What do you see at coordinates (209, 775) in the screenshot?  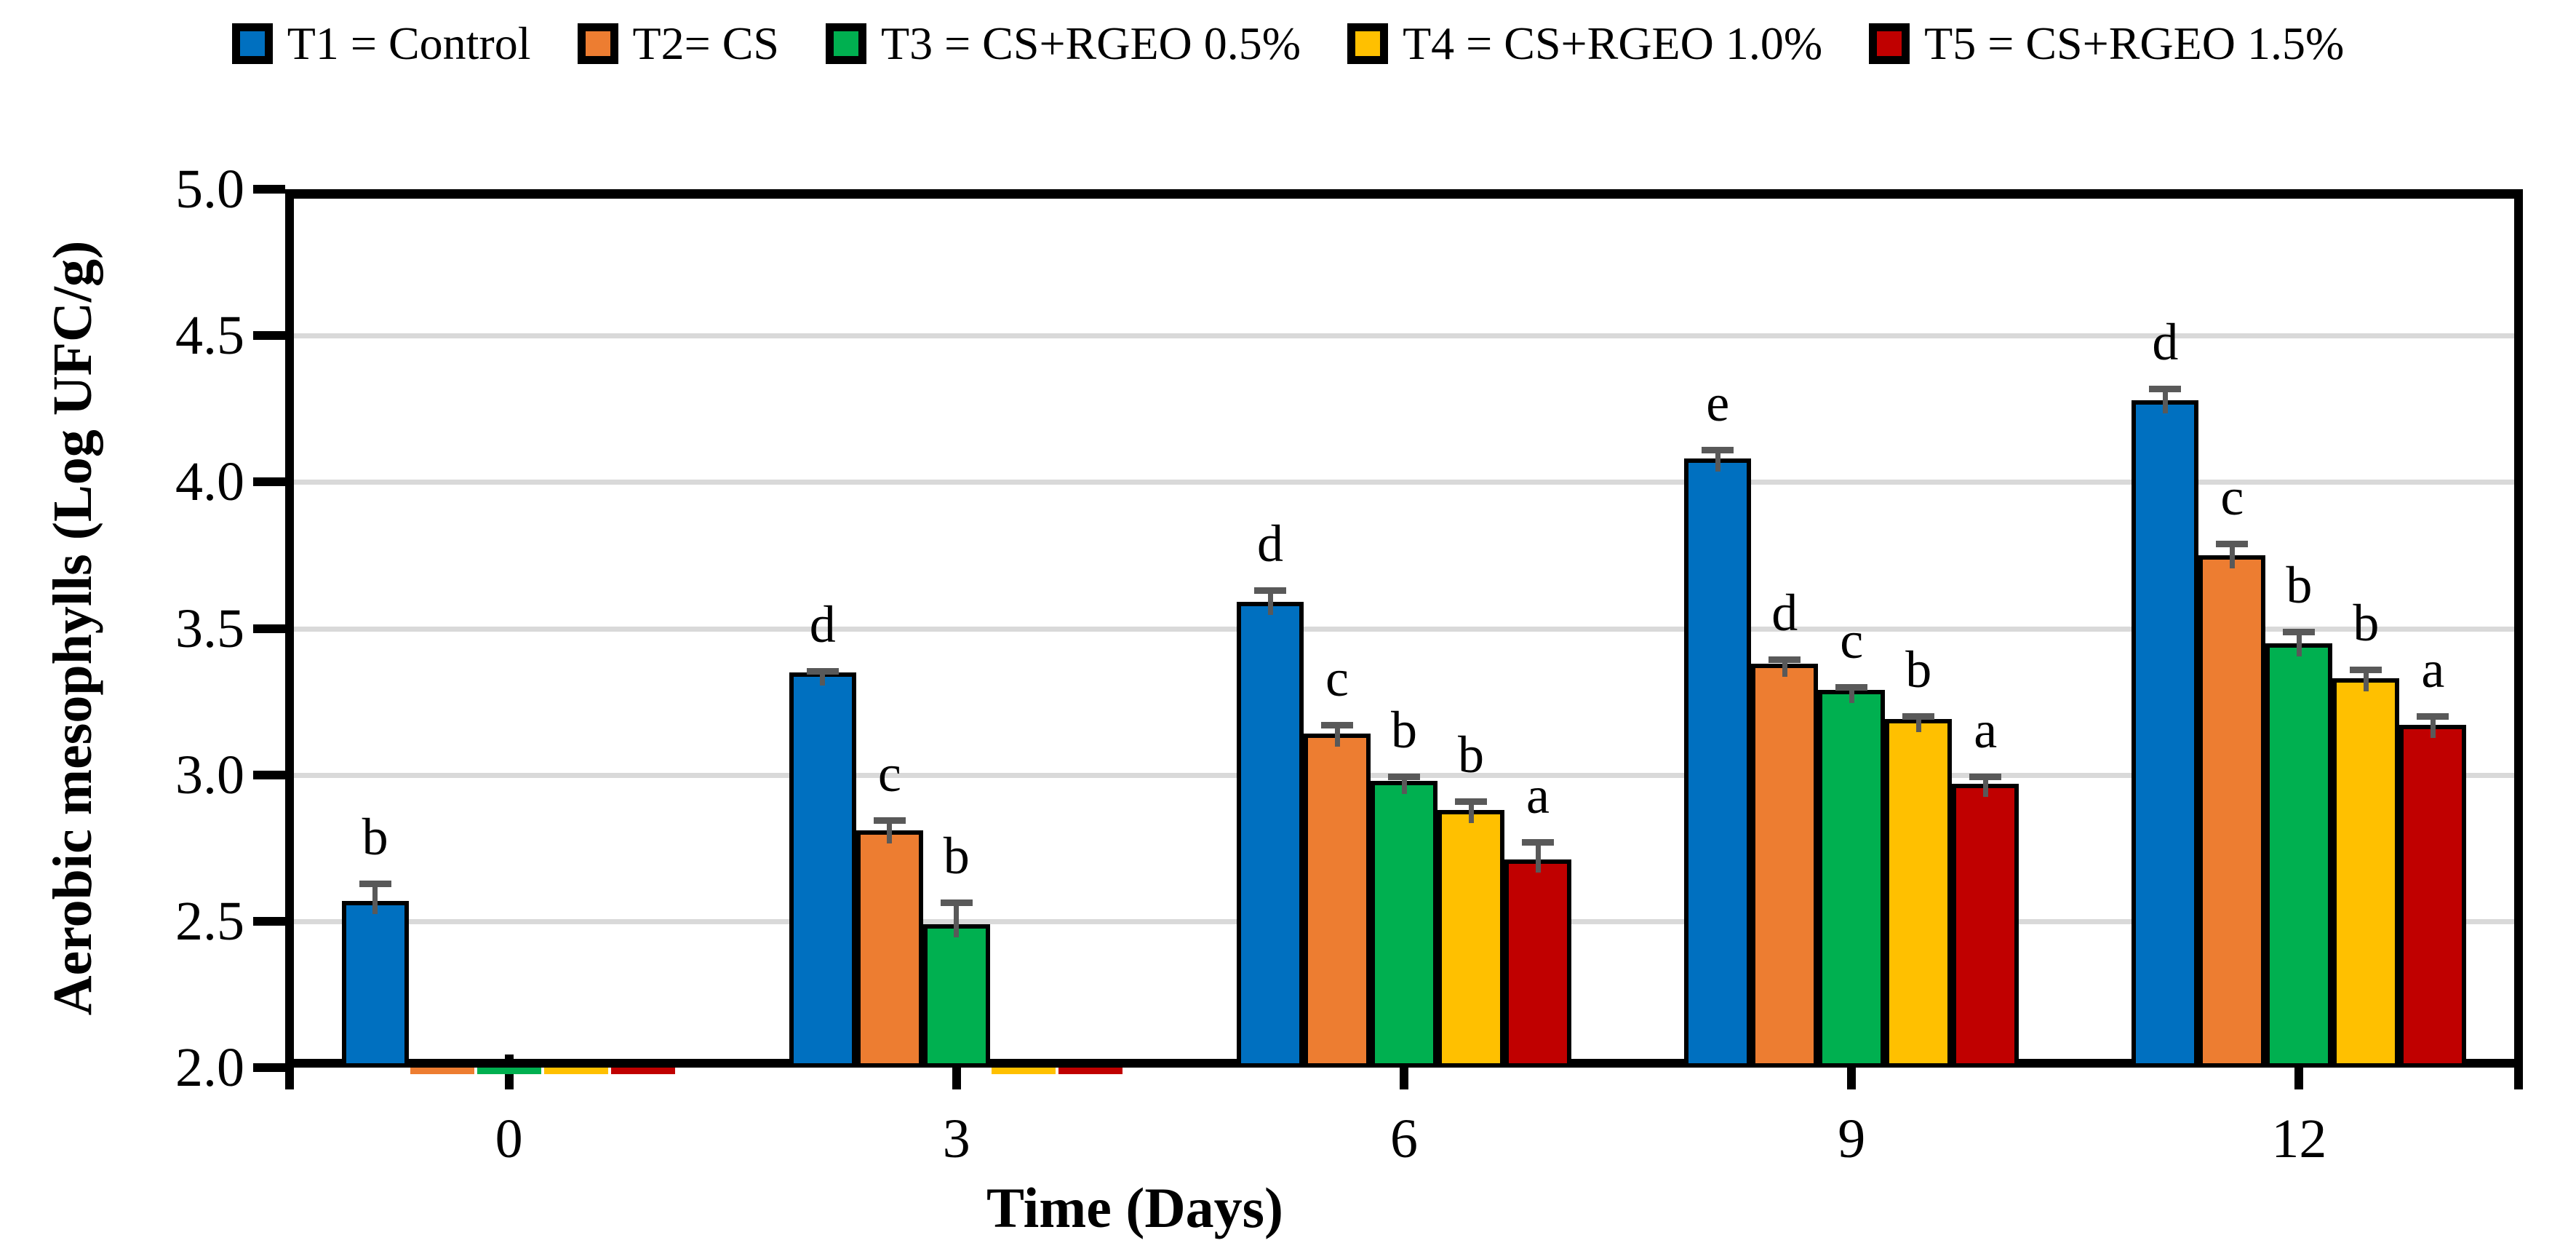 I see `y-tick-label: 3.0` at bounding box center [209, 775].